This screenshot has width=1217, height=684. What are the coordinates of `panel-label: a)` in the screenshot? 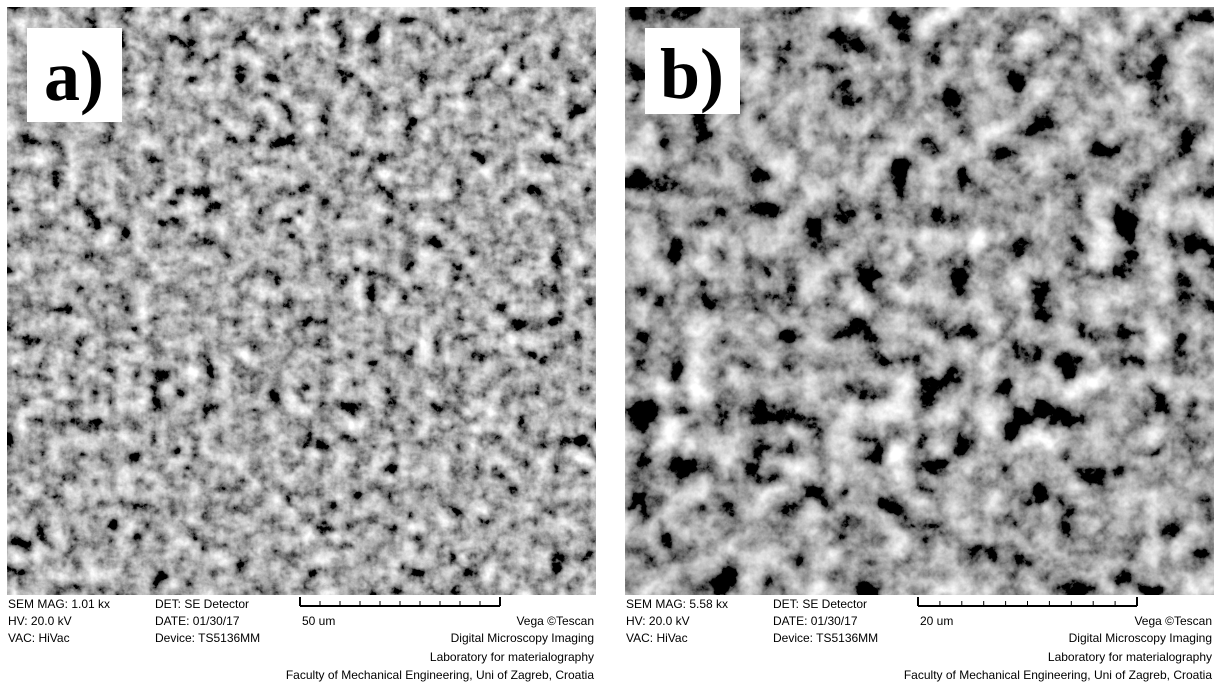 It's located at (74, 76).